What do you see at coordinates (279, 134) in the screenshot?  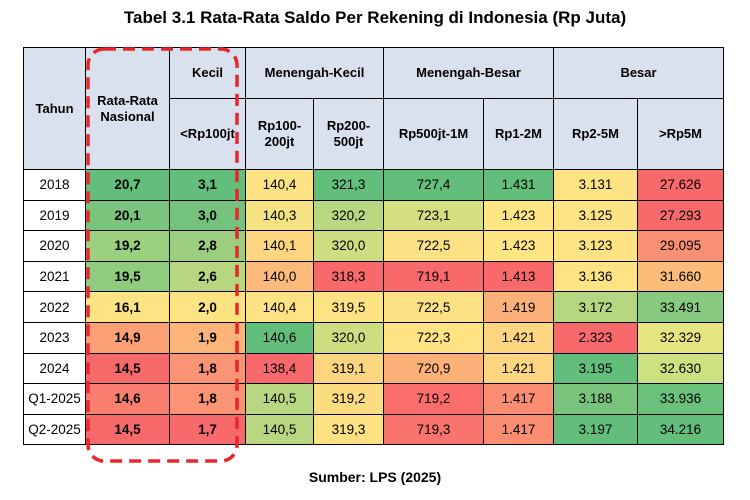 I see `subheader-100-200jt: Rp100-200jt` at bounding box center [279, 134].